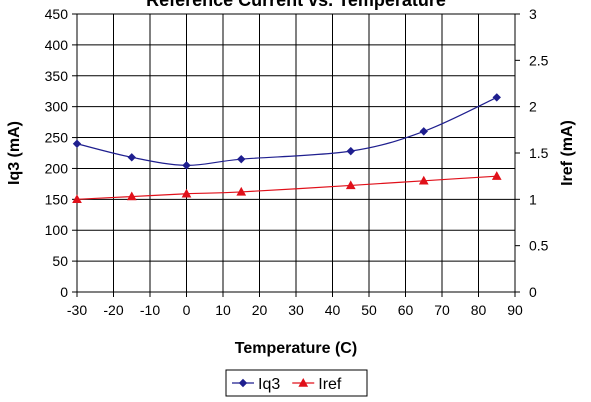 The image size is (591, 402). I want to click on x-tick-label: 0, so click(187, 310).